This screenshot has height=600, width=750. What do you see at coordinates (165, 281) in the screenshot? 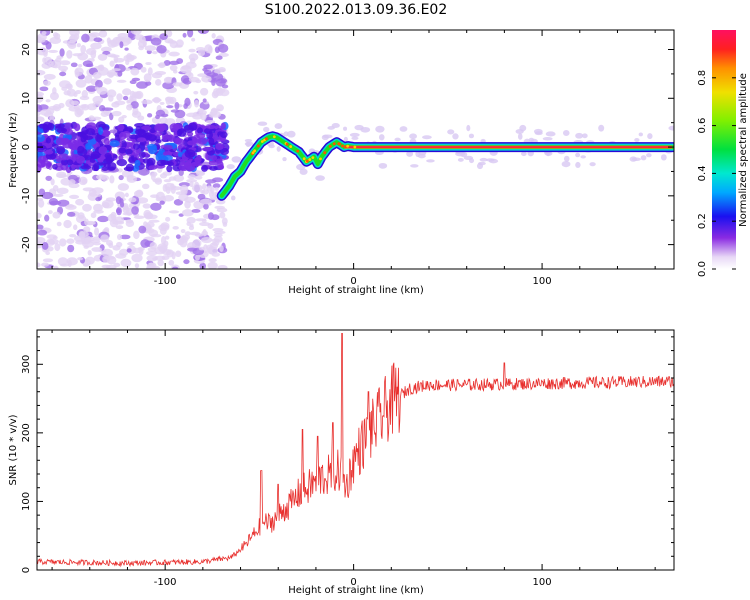
I see `x-tick-label: -100` at bounding box center [165, 281].